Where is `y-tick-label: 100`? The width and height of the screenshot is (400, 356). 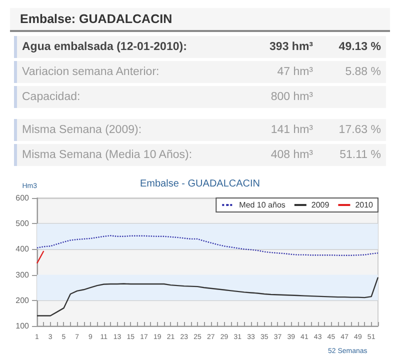 y-tick-label: 100 is located at coordinates (23, 326).